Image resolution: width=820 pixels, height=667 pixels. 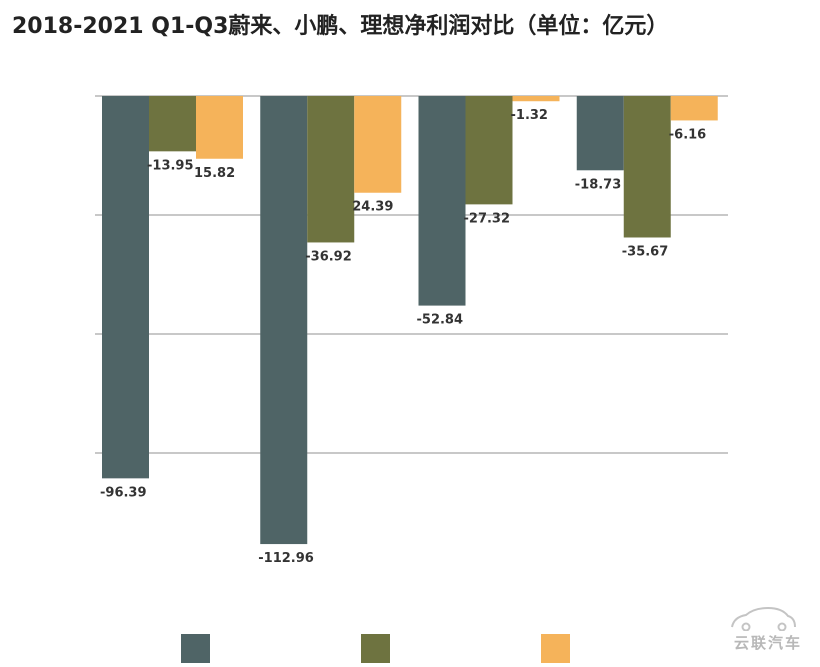 I want to click on bar-s1-g1, so click(x=125, y=287).